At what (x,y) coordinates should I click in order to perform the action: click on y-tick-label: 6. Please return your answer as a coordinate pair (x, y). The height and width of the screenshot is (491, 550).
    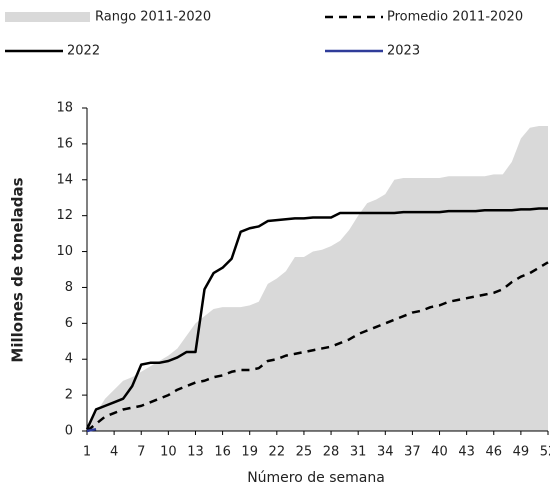
    Looking at the image, I should click on (69, 323).